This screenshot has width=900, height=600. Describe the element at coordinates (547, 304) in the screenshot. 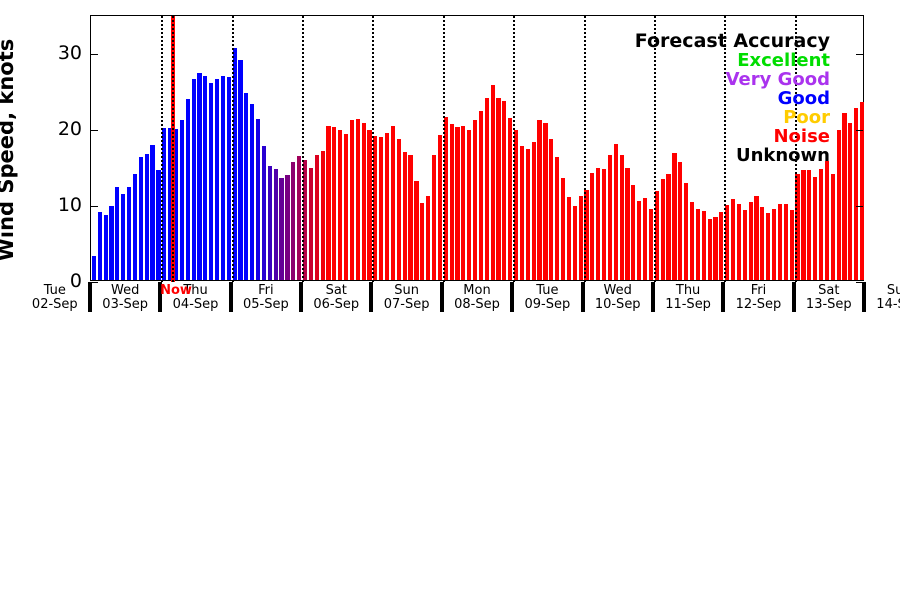

I see `day-date: 09-Sep` at that location.